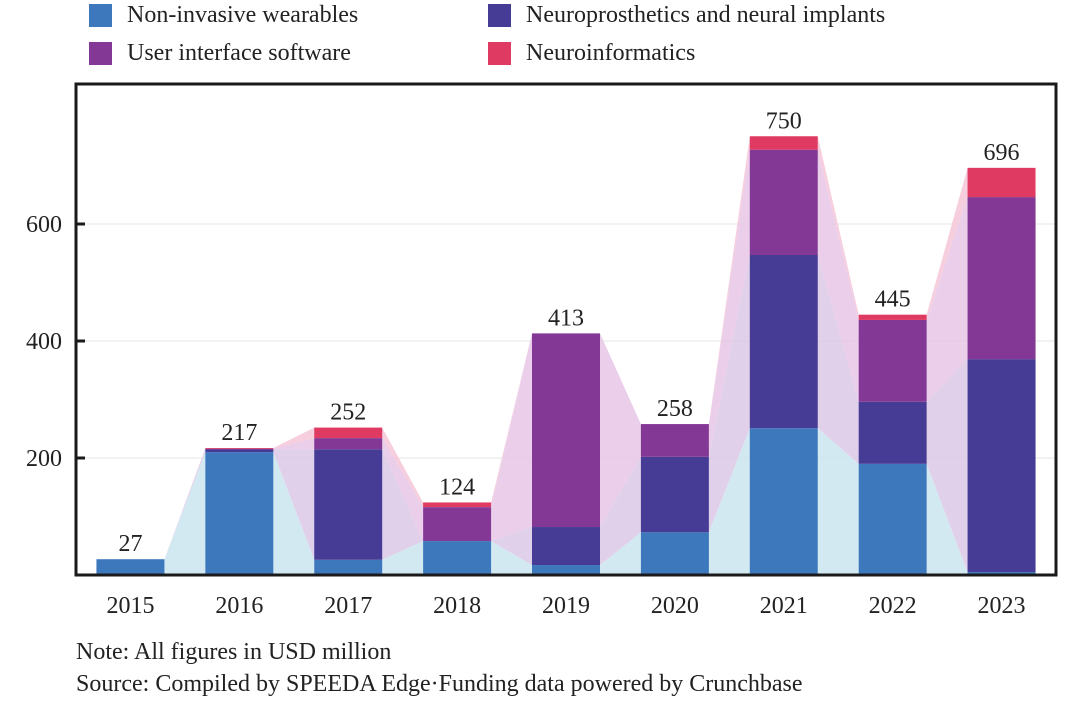 The image size is (1080, 701). I want to click on legend-label: Neuroinformatics, so click(611, 53).